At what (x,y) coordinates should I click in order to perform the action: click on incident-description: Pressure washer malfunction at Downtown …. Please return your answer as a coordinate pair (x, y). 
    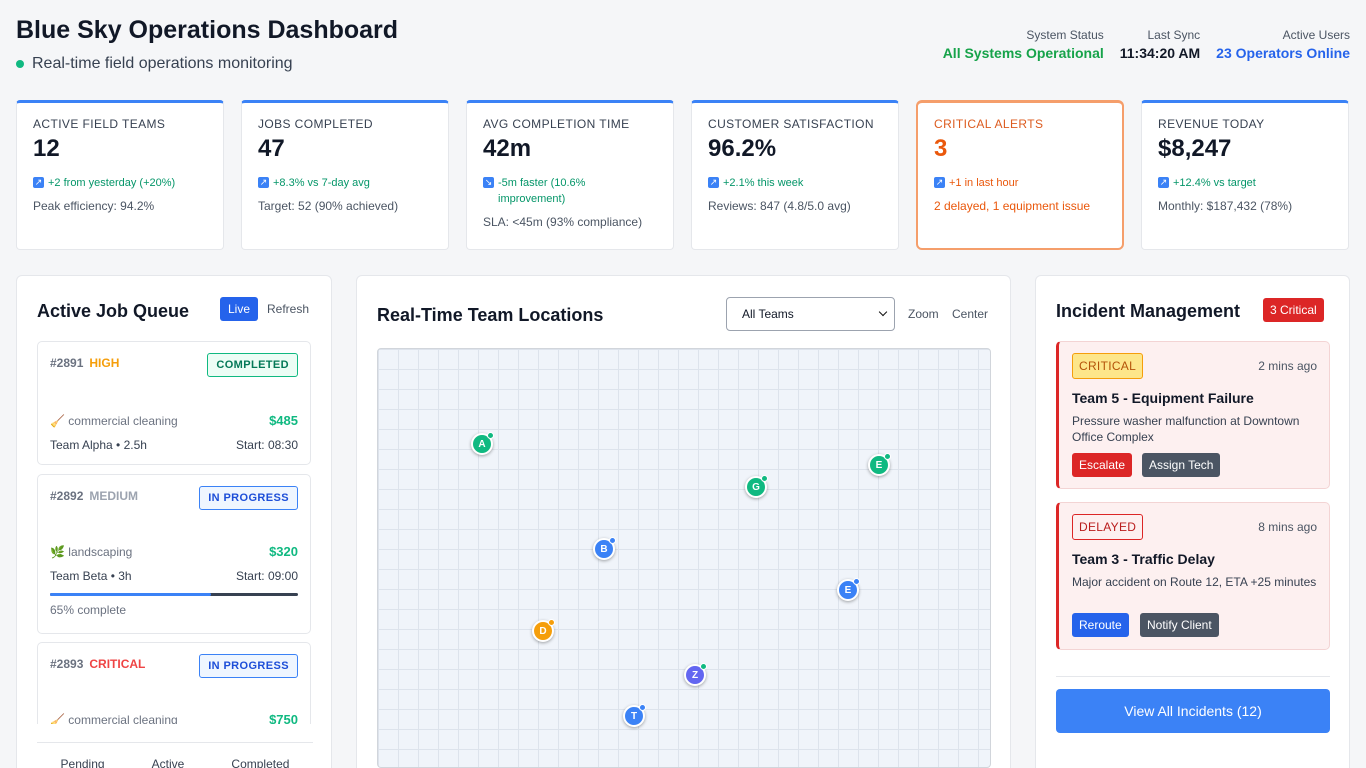
    Looking at the image, I should click on (1186, 429).